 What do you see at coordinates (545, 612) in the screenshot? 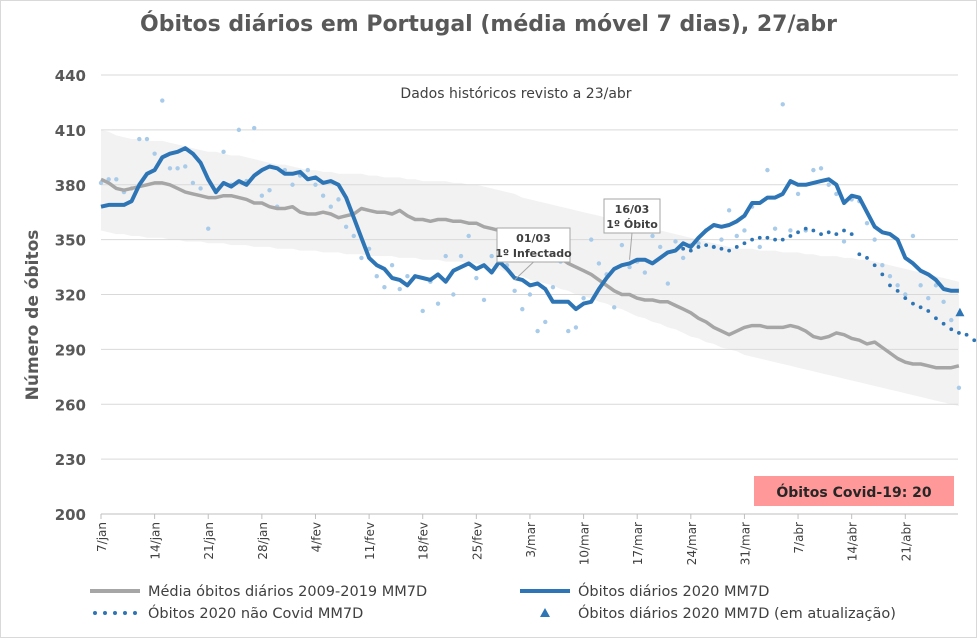
I see `legend-swatch-triangle` at bounding box center [545, 612].